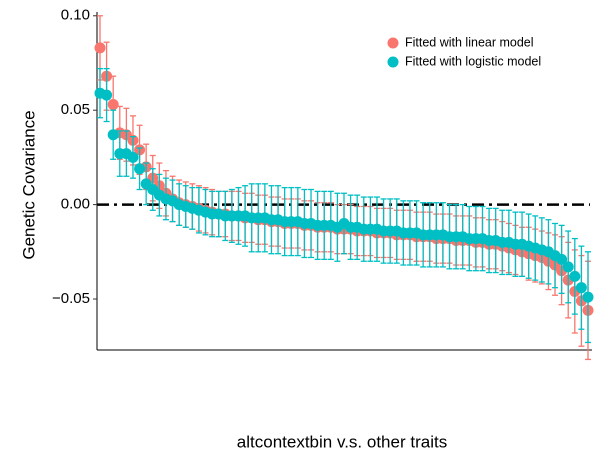  I want to click on y-tick-label: 0.10, so click(75, 15).